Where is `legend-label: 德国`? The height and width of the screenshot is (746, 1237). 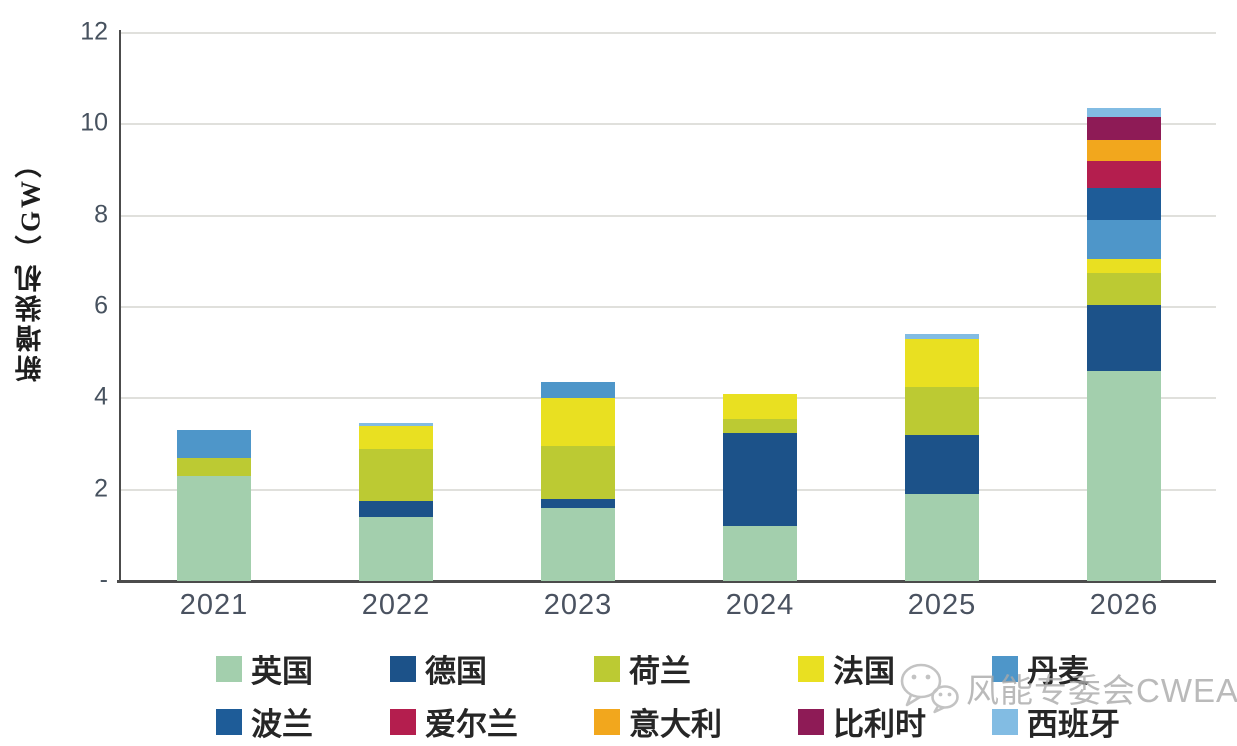 legend-label: 德国 is located at coordinates (456, 671).